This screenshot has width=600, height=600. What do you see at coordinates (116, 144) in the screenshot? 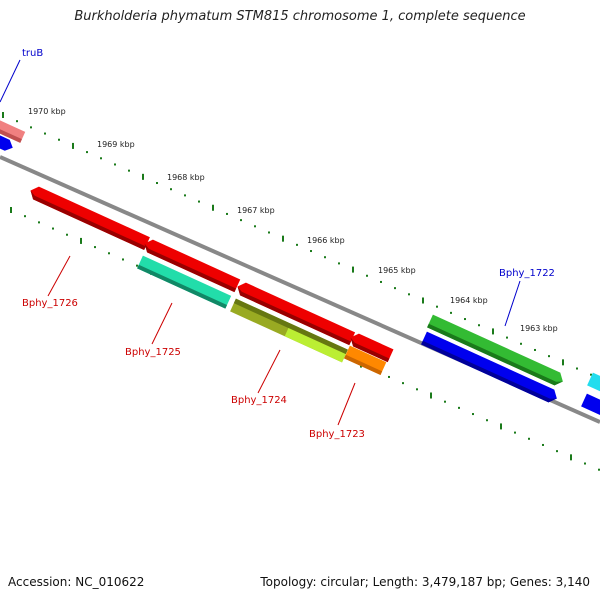
I see `tick-label-1969: 1969 kbp` at bounding box center [116, 144].